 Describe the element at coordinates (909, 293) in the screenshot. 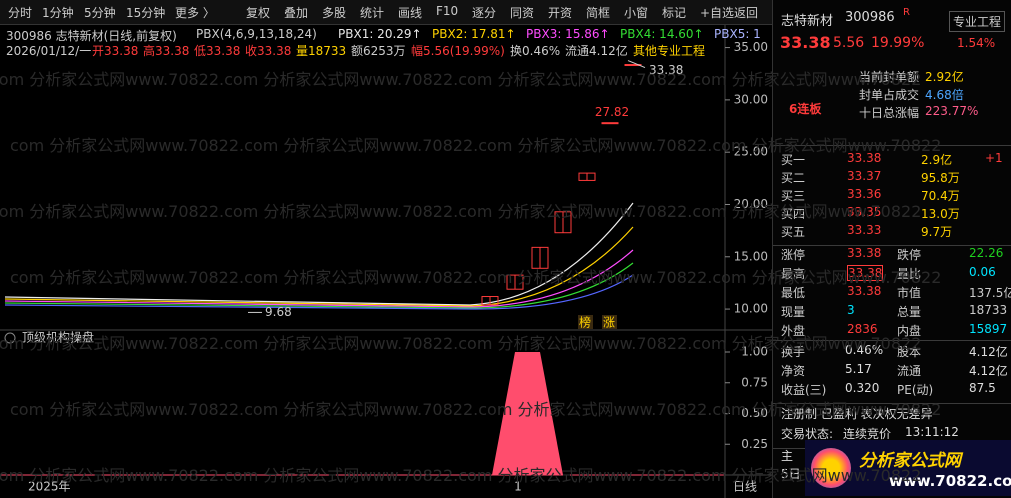

I see `stat-label: 市值` at that location.